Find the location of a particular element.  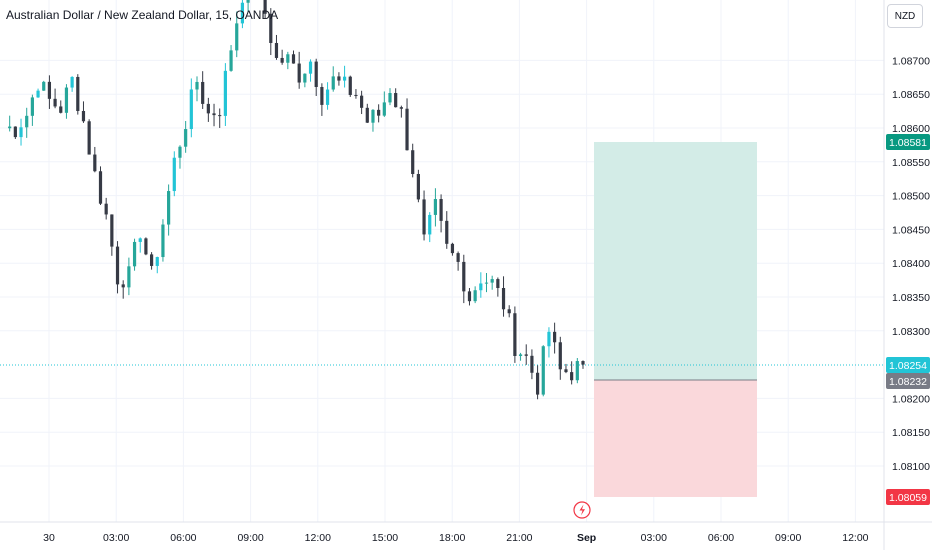

entry-price-badge: 1.08232 is located at coordinates (908, 381).